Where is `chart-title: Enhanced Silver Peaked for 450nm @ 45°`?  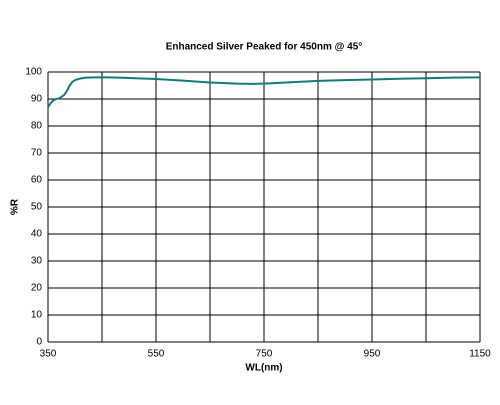
chart-title: Enhanced Silver Peaked for 450nm @ 45° is located at coordinates (264, 47).